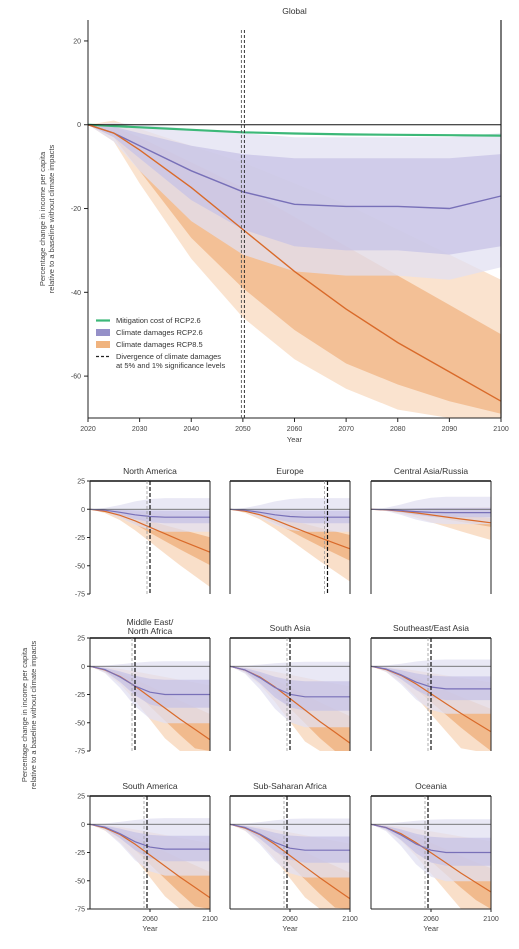 Image resolution: width=519 pixels, height=949 pixels. What do you see at coordinates (431, 786) in the screenshot?
I see `region-title-8: Oceania` at bounding box center [431, 786].